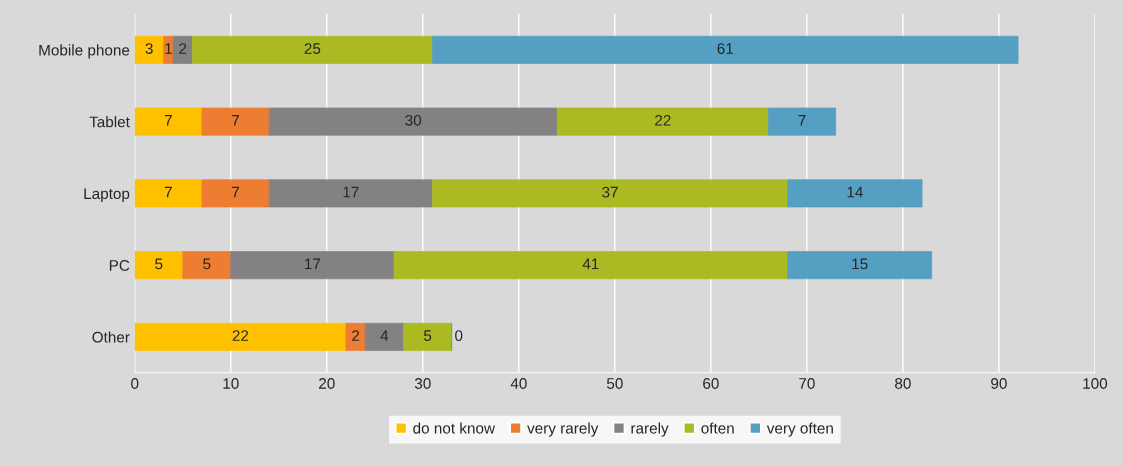  What do you see at coordinates (903, 383) in the screenshot?
I see `x-tick-label: 80` at bounding box center [903, 383].